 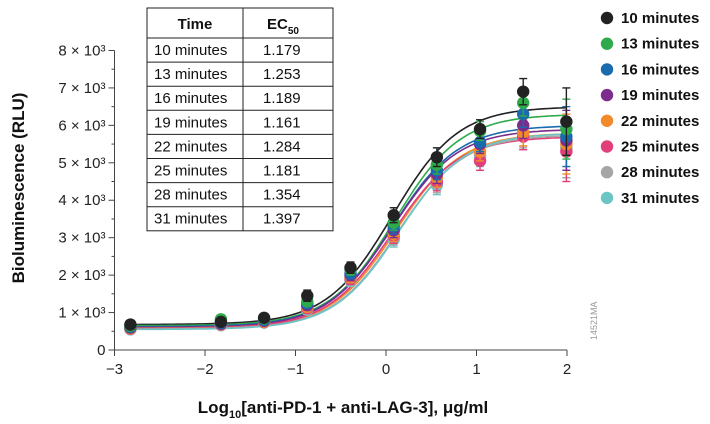 I want to click on y-tick-label: 0, so click(x=101, y=350).